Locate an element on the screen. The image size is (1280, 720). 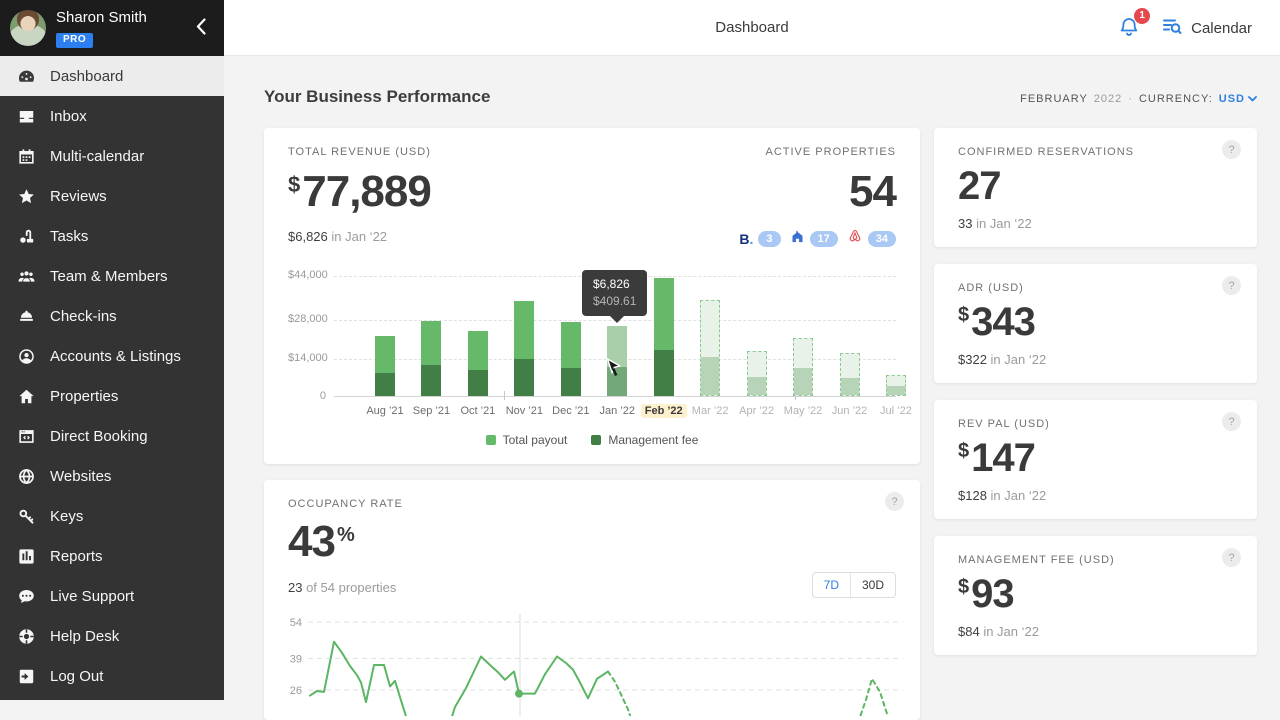
toggle-30d: 30D is located at coordinates (872, 585).